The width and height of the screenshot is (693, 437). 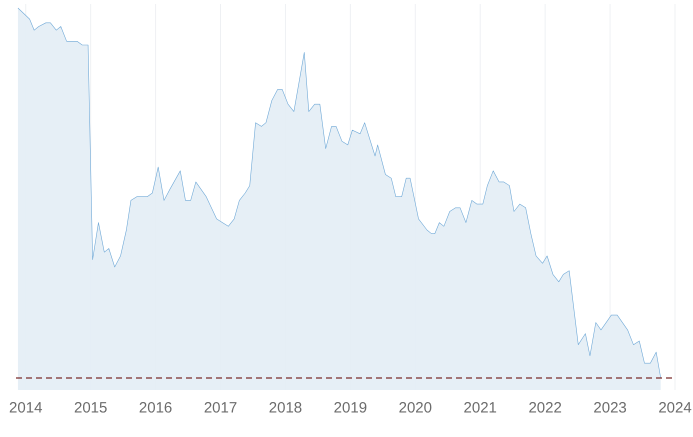 I want to click on x-tick-label: 2017, so click(x=221, y=408).